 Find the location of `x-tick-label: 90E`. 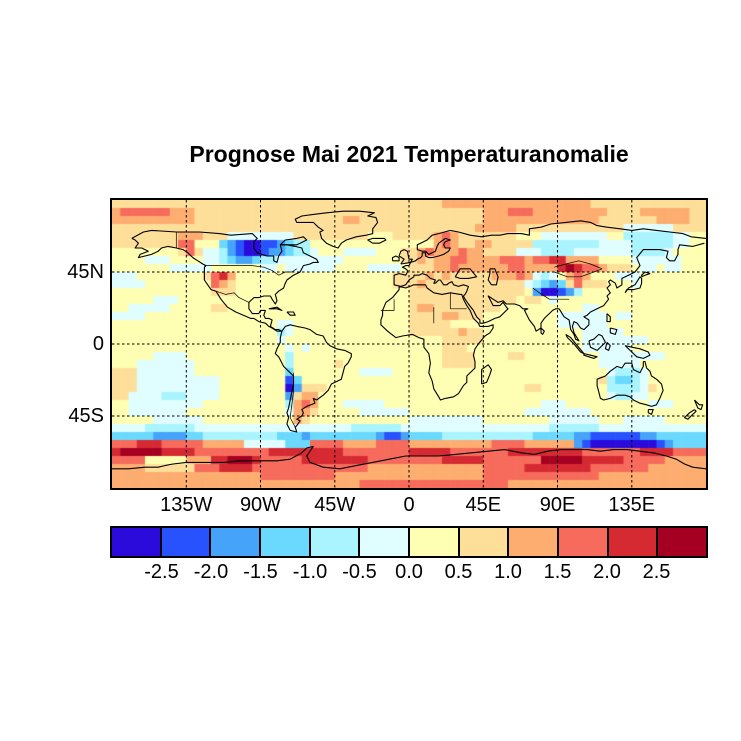

x-tick-label: 90E is located at coordinates (557, 505).